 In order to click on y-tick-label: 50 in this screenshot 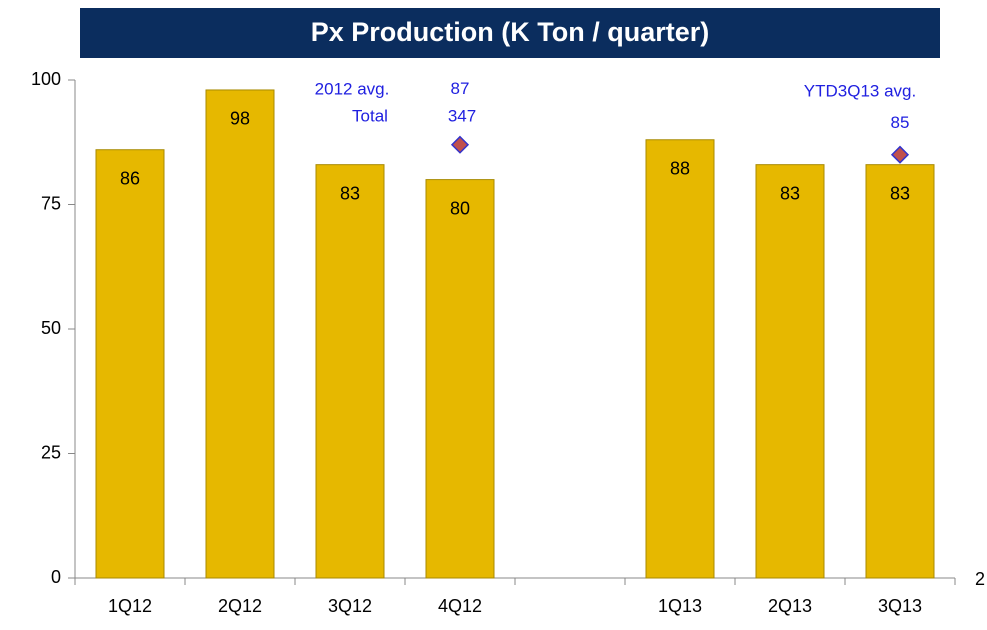, I will do `click(51, 328)`.